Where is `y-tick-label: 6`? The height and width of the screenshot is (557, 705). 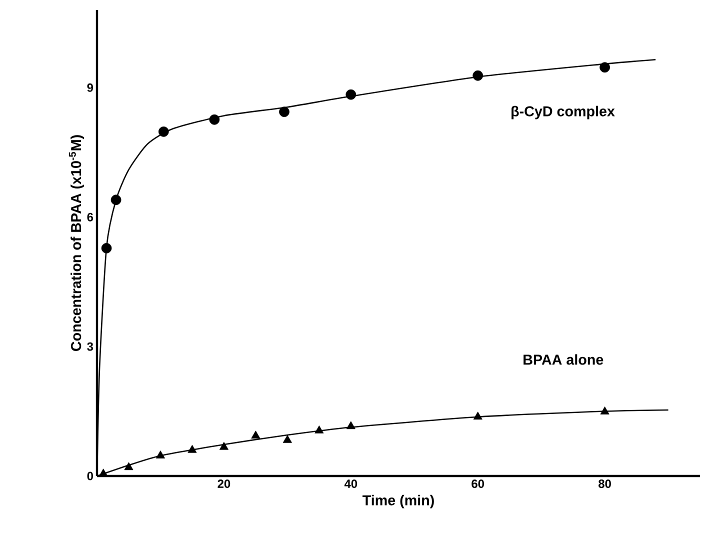
y-tick-label: 6 is located at coordinates (90, 217).